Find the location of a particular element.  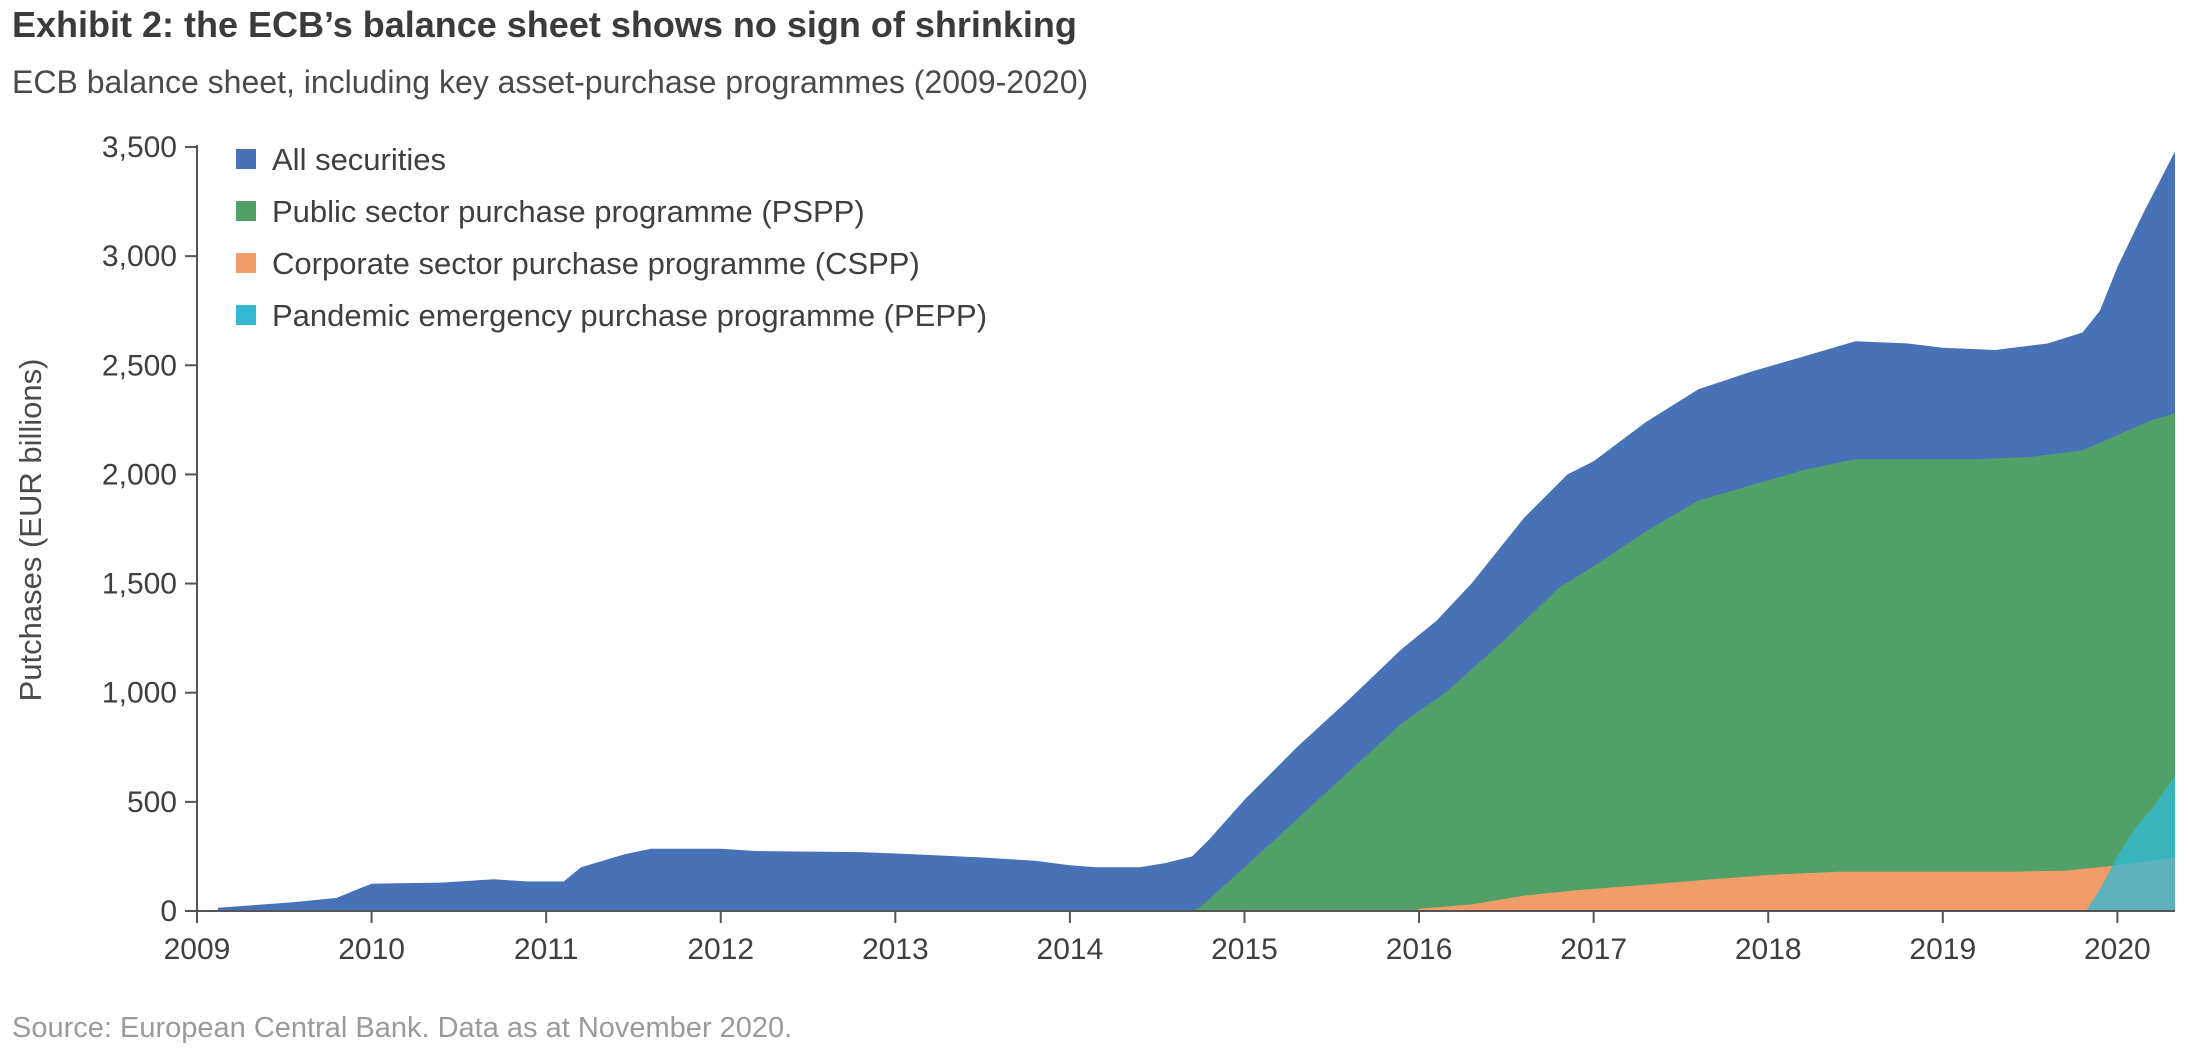

x-tick-label: 2014 is located at coordinates (1070, 949).